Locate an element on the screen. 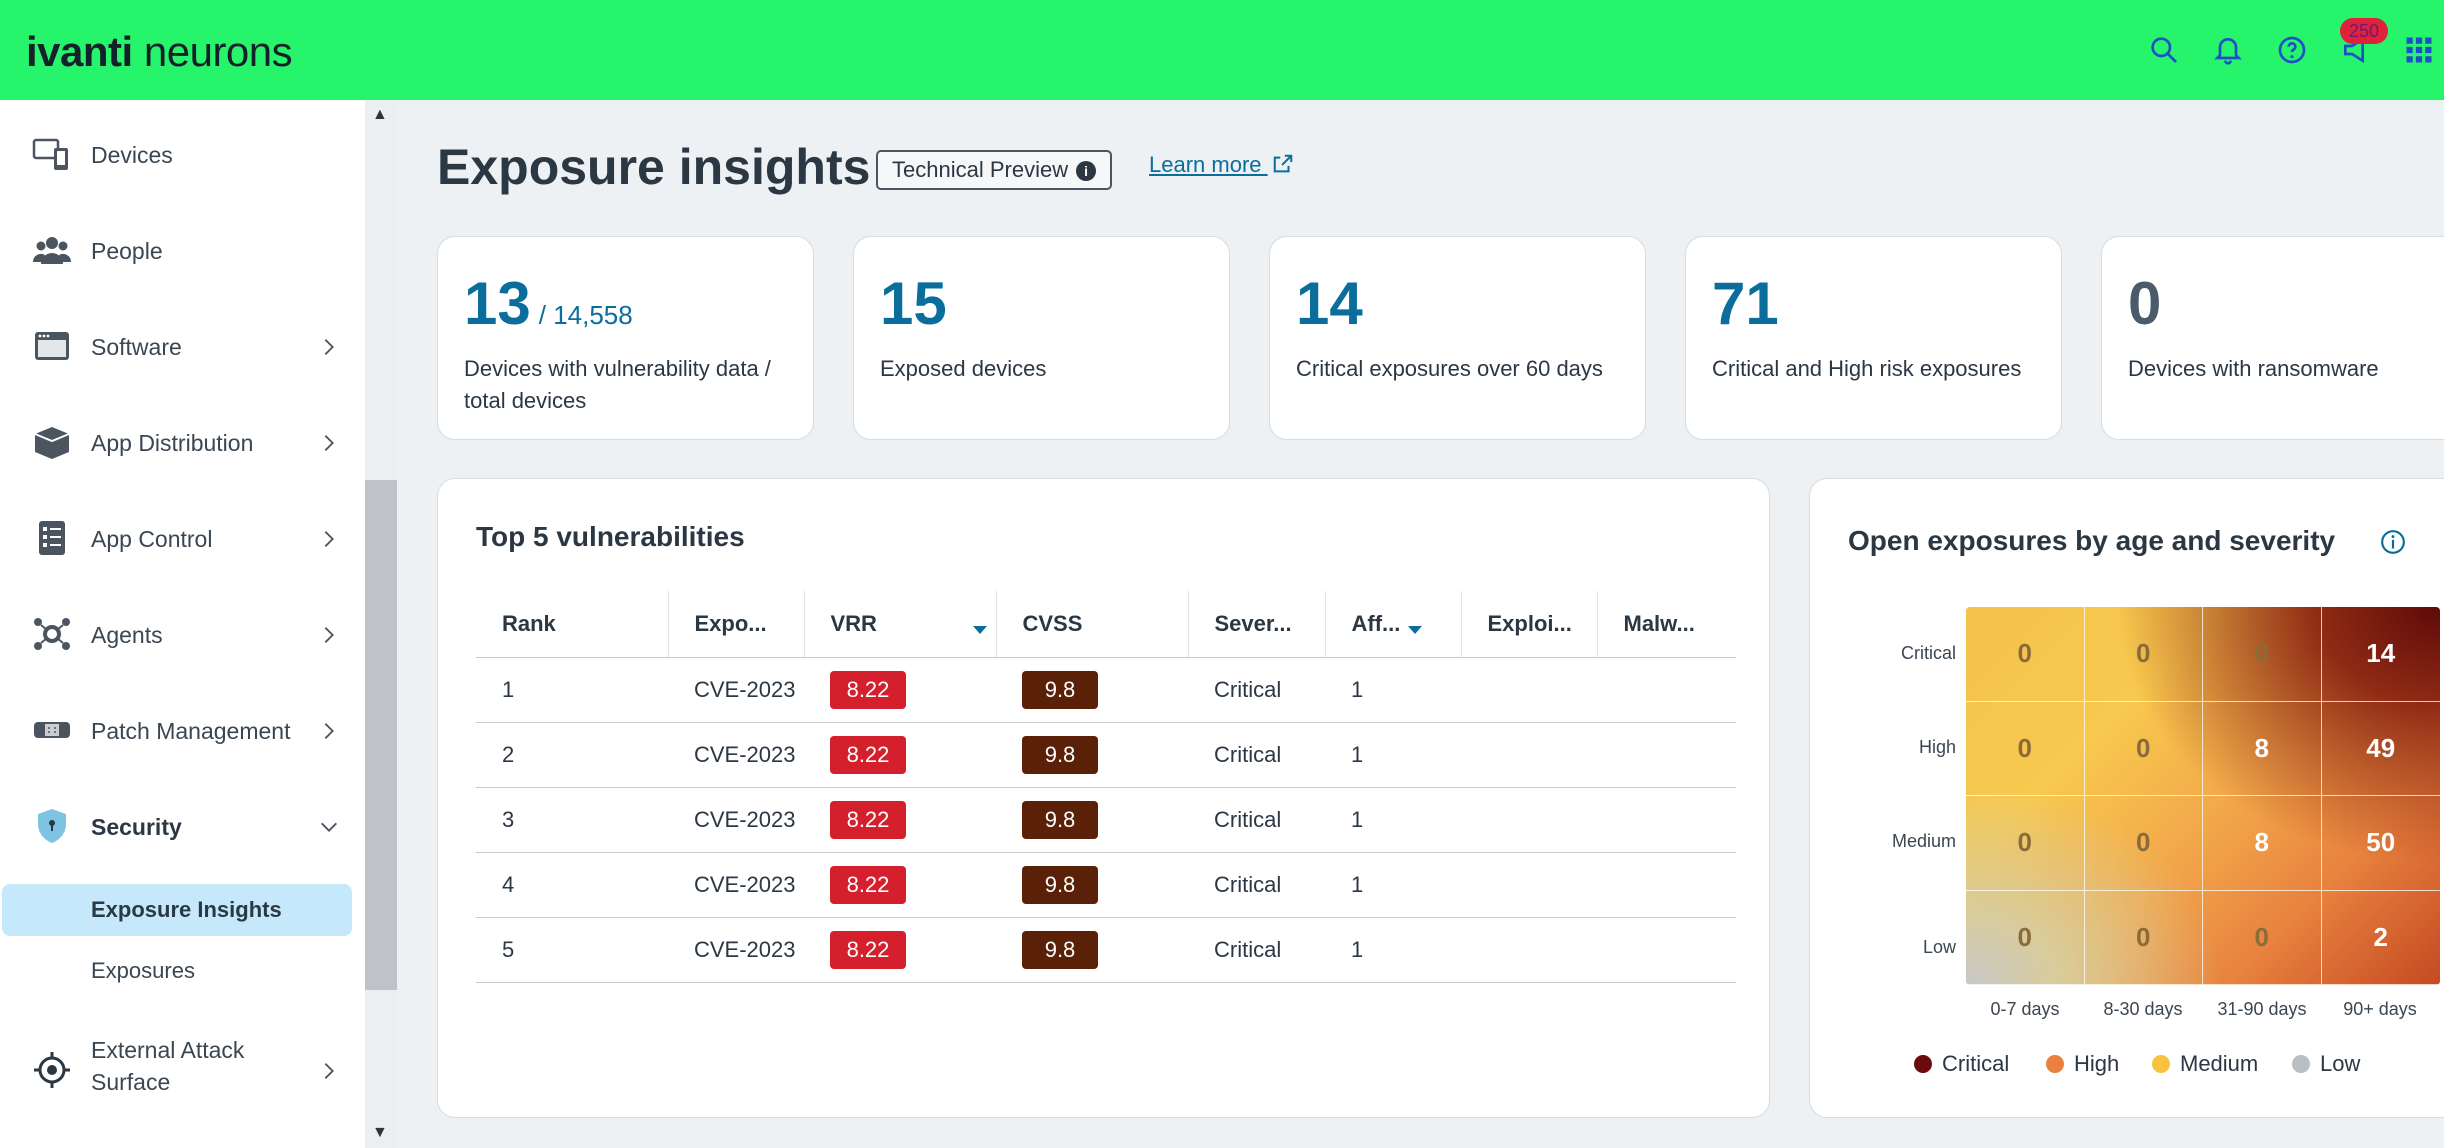 The image size is (2444, 1148). info-icon: i is located at coordinates (1086, 171).